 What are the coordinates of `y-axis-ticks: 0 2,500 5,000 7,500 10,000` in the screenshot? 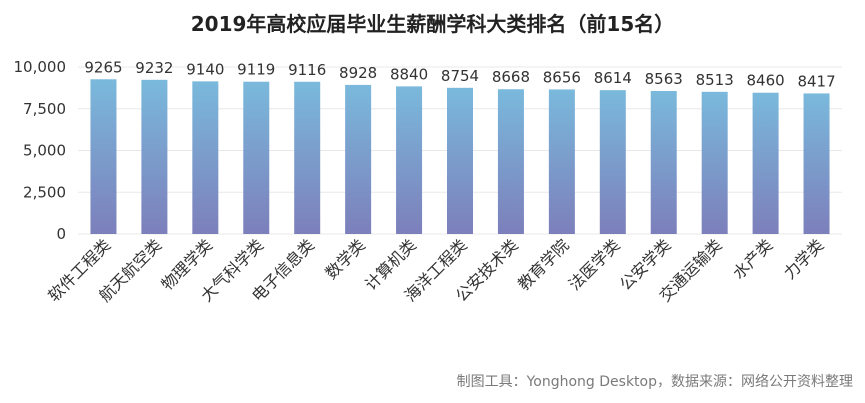 It's located at (40, 150).